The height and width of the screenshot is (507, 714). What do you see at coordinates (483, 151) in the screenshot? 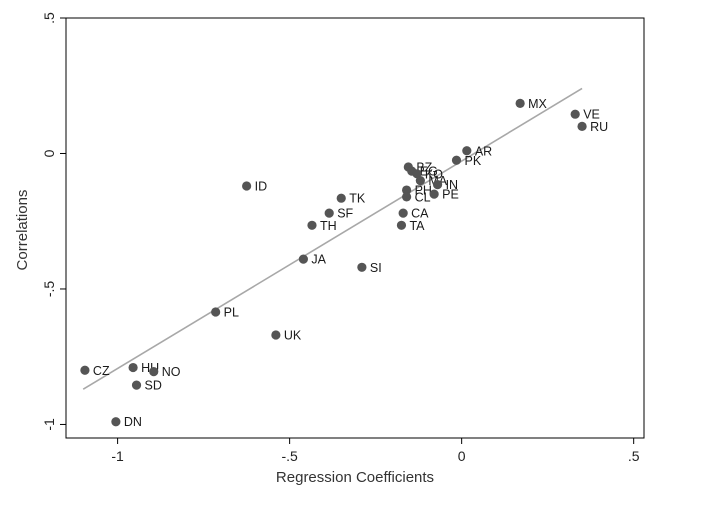
I see `point-label-ar: AR` at bounding box center [483, 151].